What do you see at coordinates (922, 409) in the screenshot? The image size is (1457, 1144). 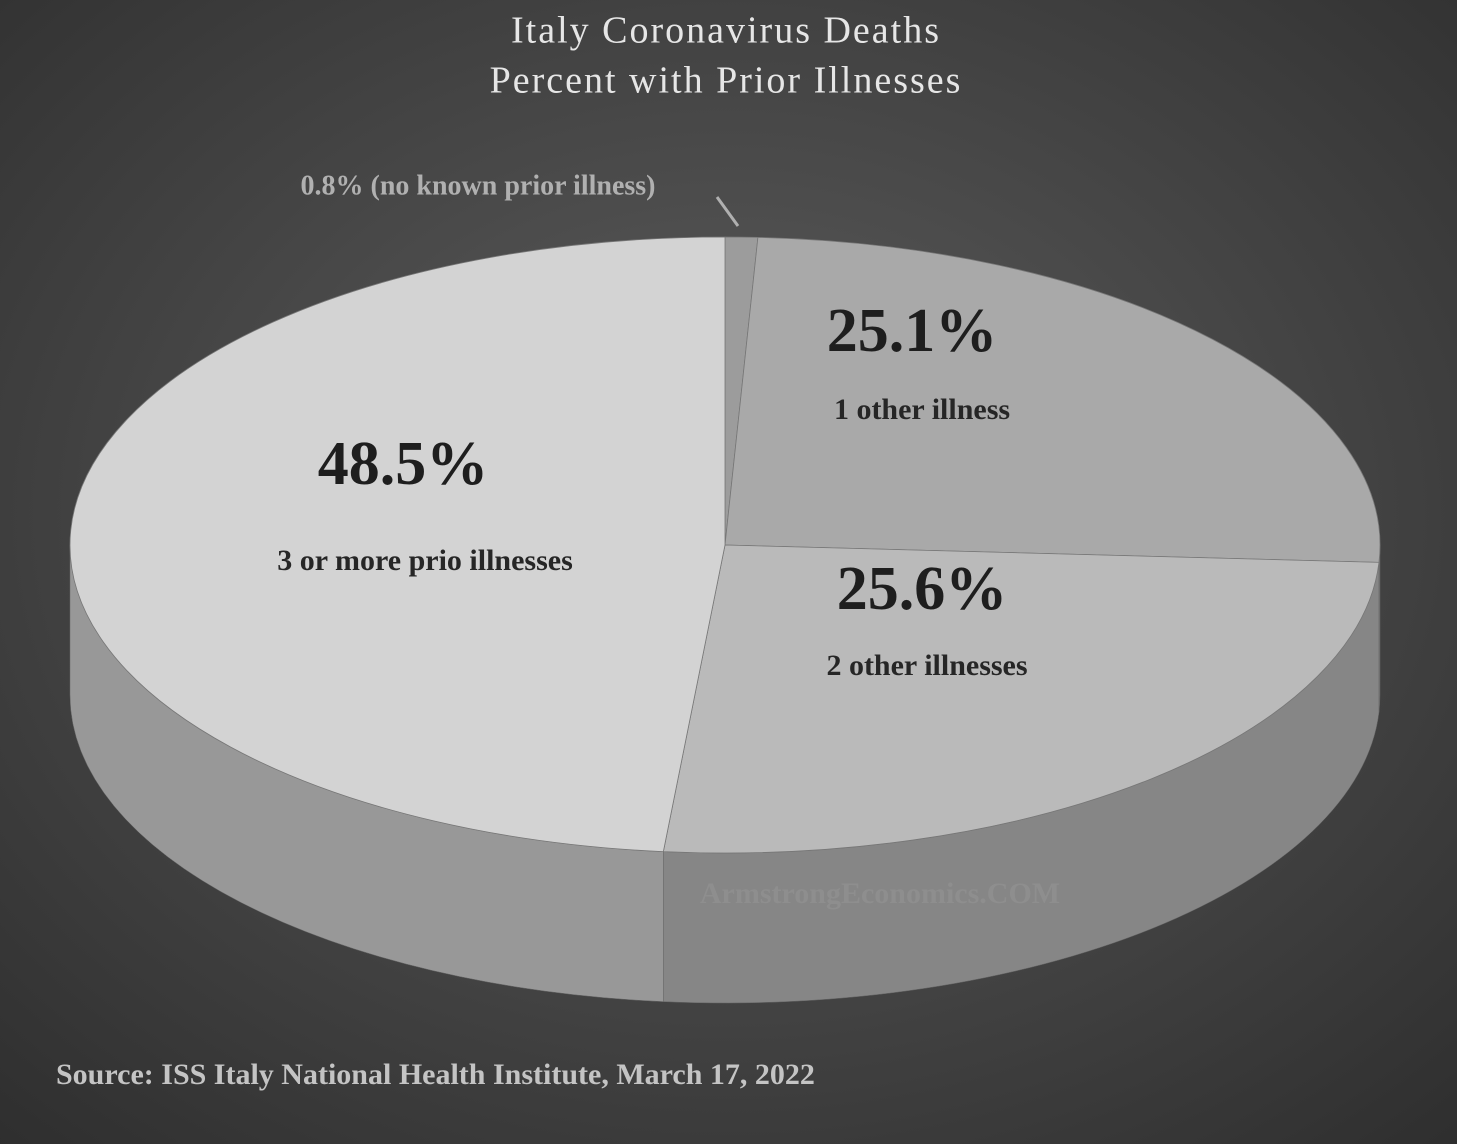 I see `category-label: 1 other illness` at bounding box center [922, 409].